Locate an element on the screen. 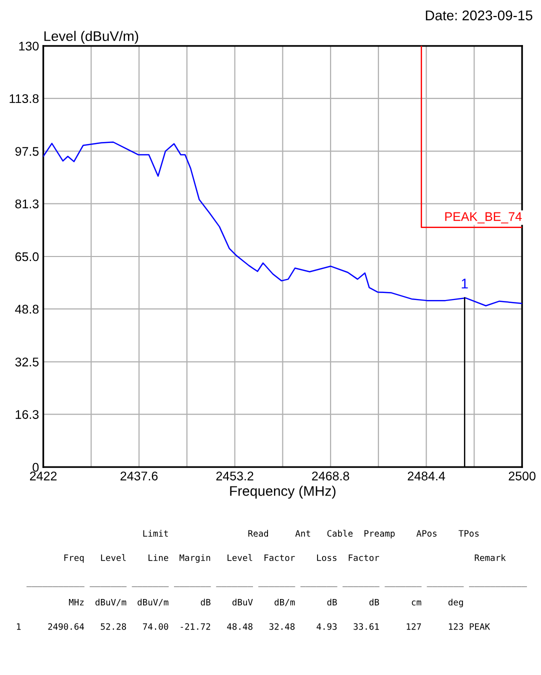 The width and height of the screenshot is (541, 675). x-axis-title: Frequency (MHz) is located at coordinates (283, 492).